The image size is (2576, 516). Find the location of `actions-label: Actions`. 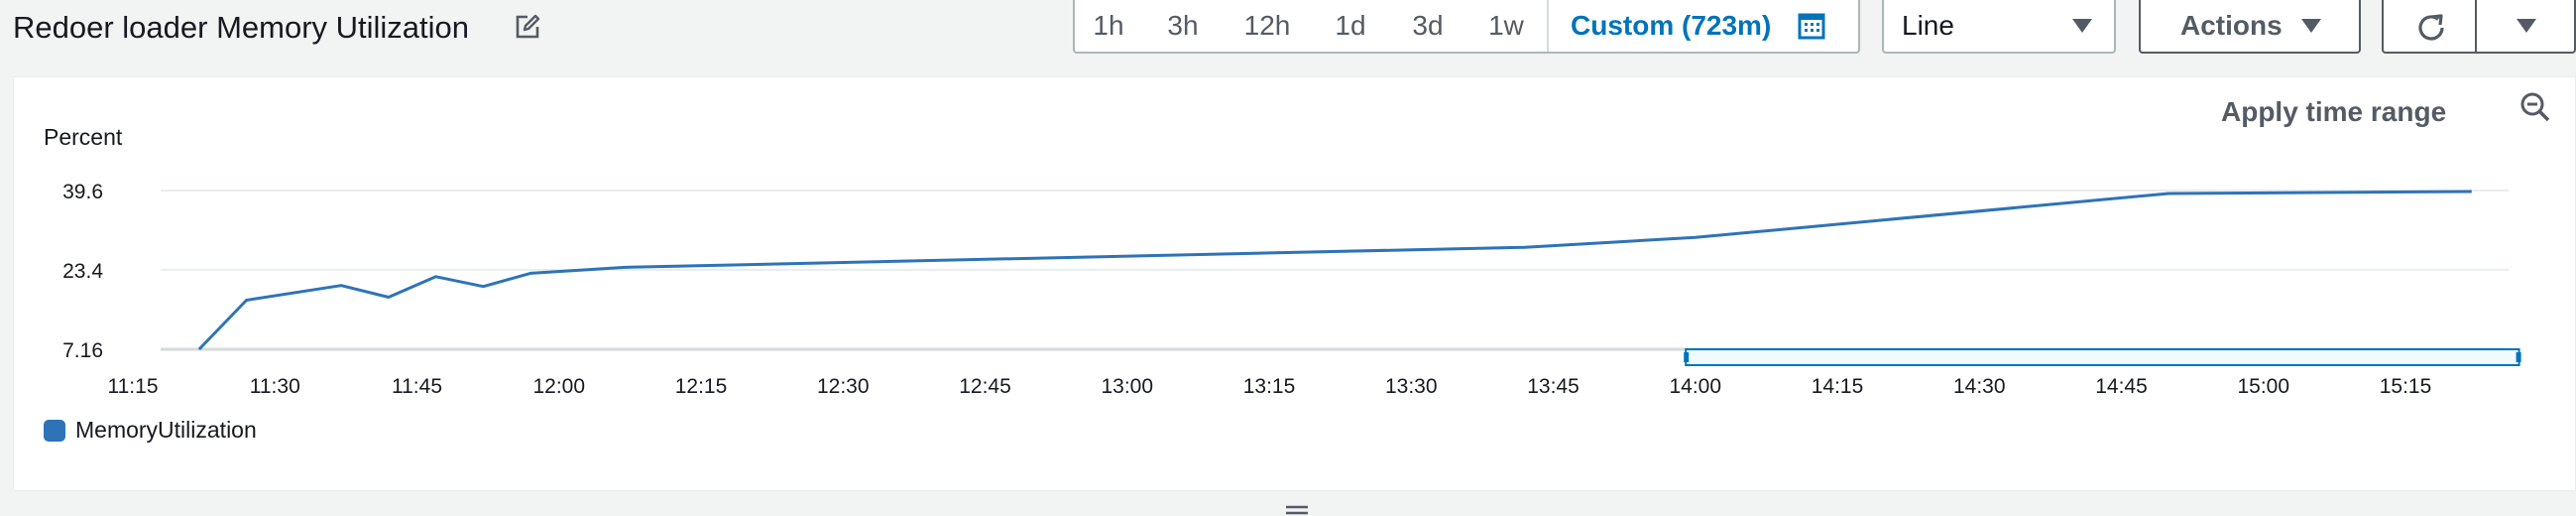

actions-label: Actions is located at coordinates (2231, 26).